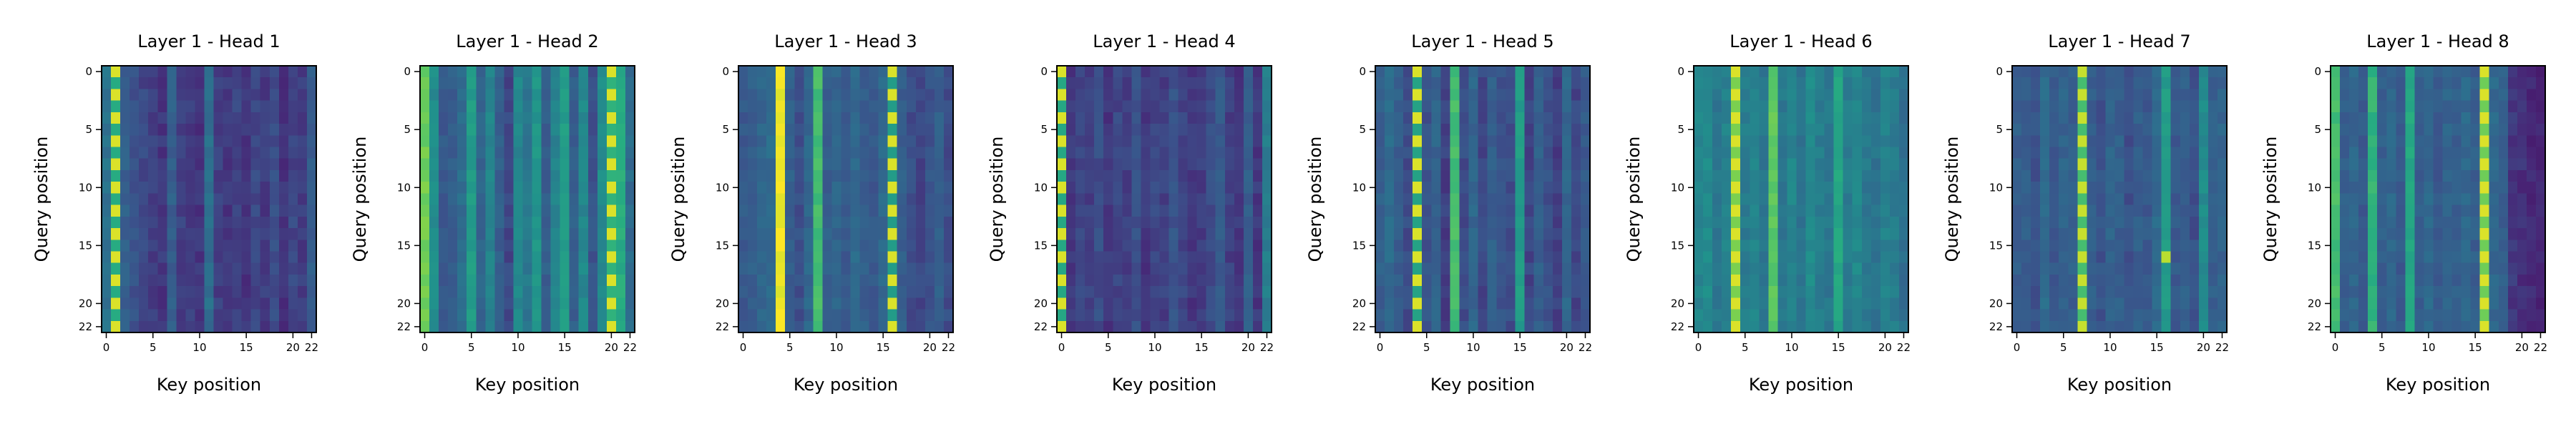 This screenshot has height=429, width=2576. I want to click on x-tick-label: 22, so click(1585, 347).